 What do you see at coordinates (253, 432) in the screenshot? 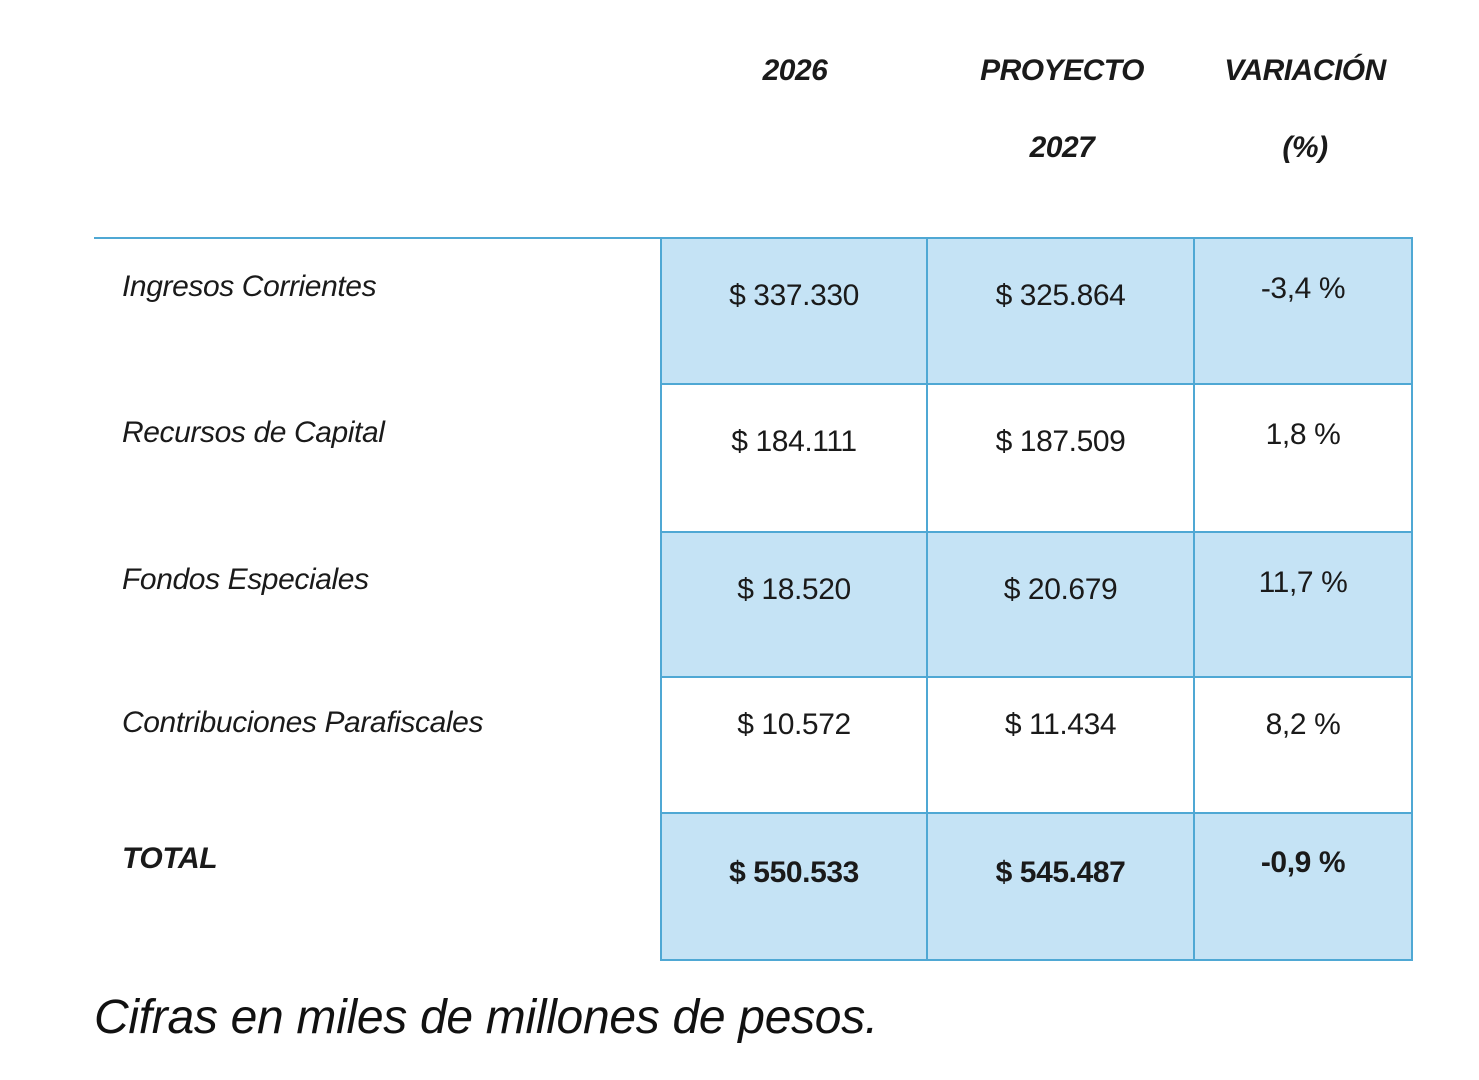
I see `row-label-recursos-de-capital: Recursos de Capital` at bounding box center [253, 432].